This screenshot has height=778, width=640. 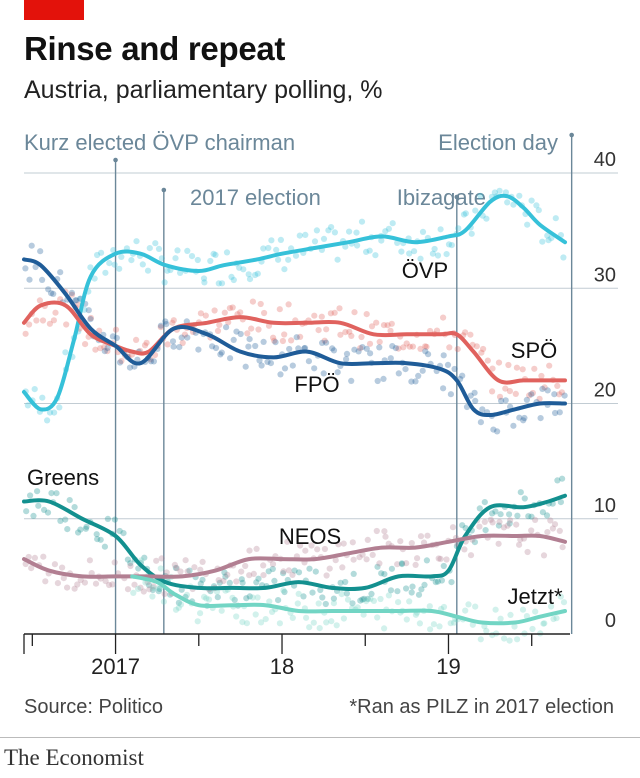 I want to click on event-label-2: Ibizagate, so click(x=441, y=197).